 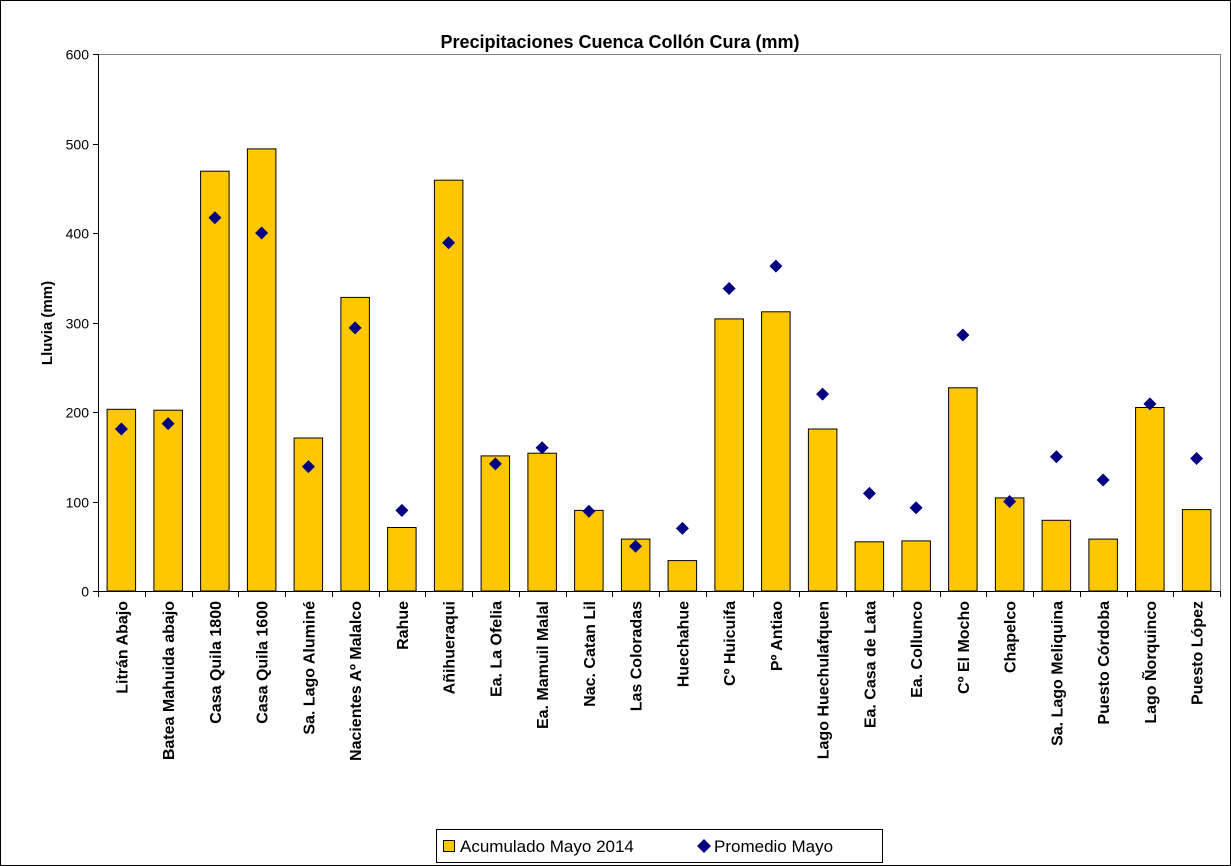 What do you see at coordinates (78, 413) in the screenshot?
I see `y-tick-label: 200` at bounding box center [78, 413].